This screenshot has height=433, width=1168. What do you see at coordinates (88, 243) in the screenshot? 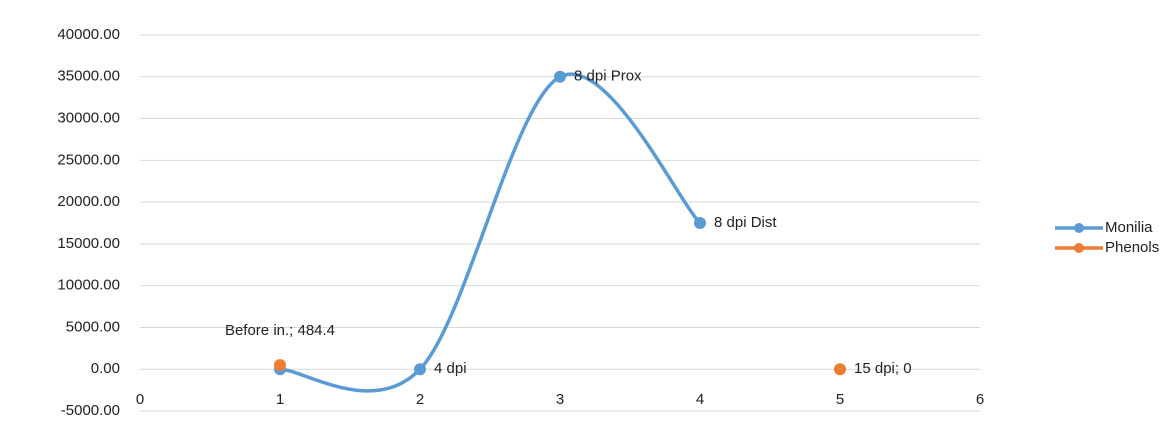
I see `y-tick-label: 15000.00` at bounding box center [88, 243].